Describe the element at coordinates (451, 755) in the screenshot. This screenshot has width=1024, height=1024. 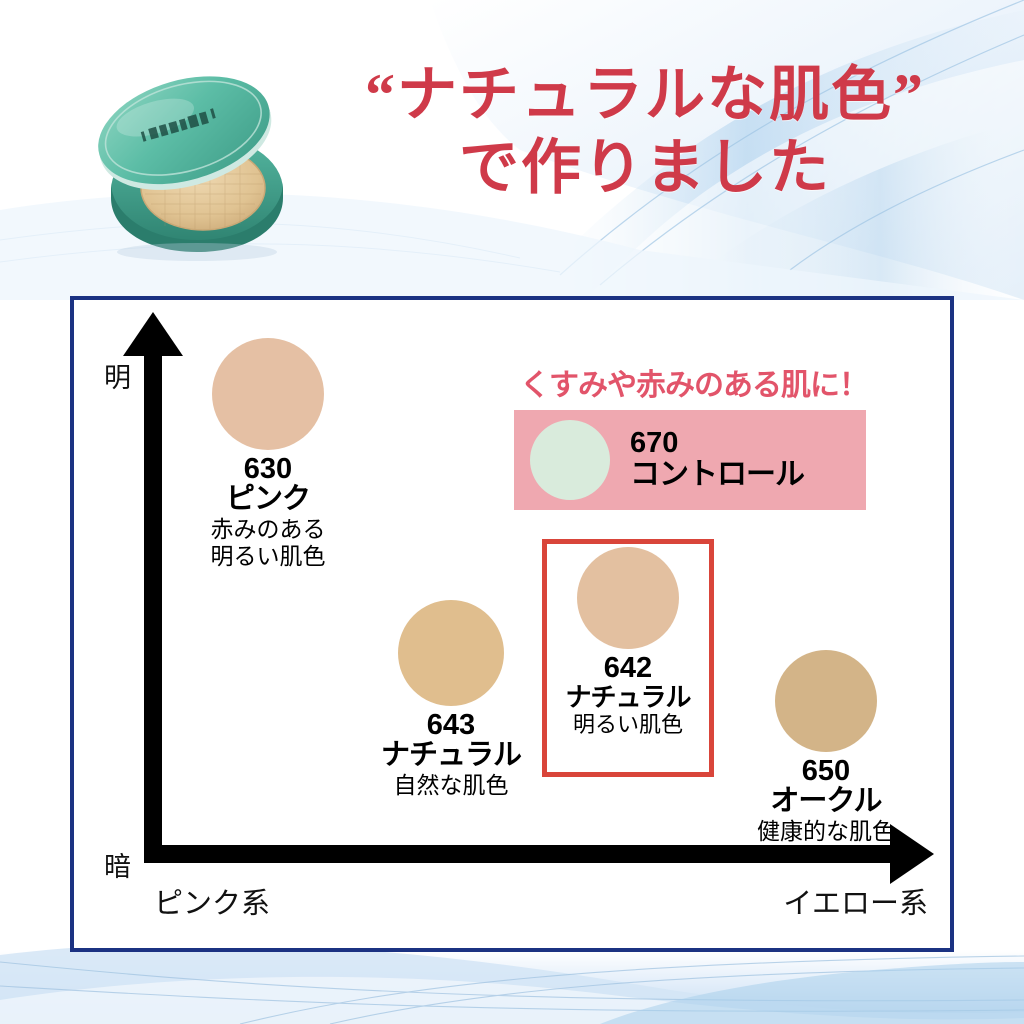
I see `shade-name-643: ナチュラル` at that location.